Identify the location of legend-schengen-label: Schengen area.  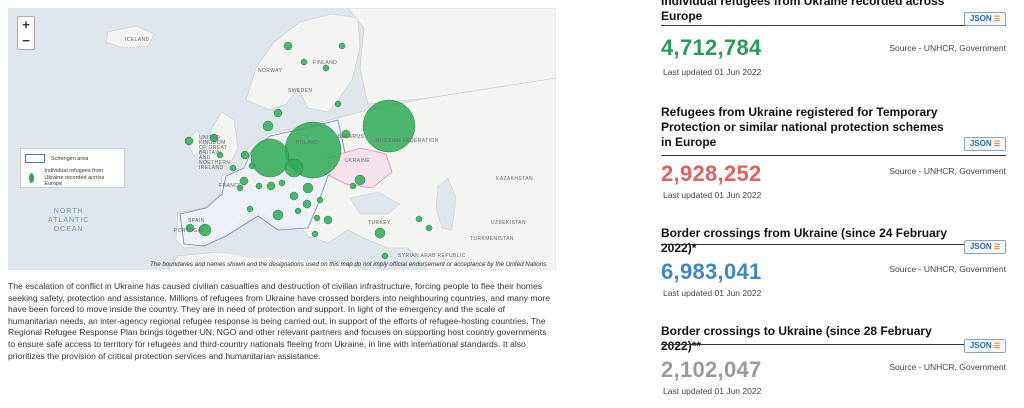
(70, 158).